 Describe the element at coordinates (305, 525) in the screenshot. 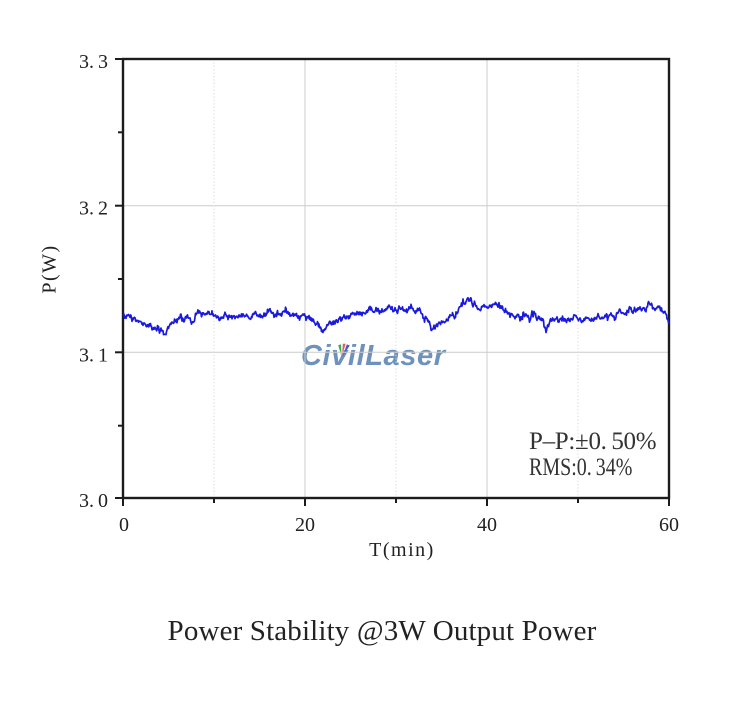

I see `svg-text: 20` at that location.